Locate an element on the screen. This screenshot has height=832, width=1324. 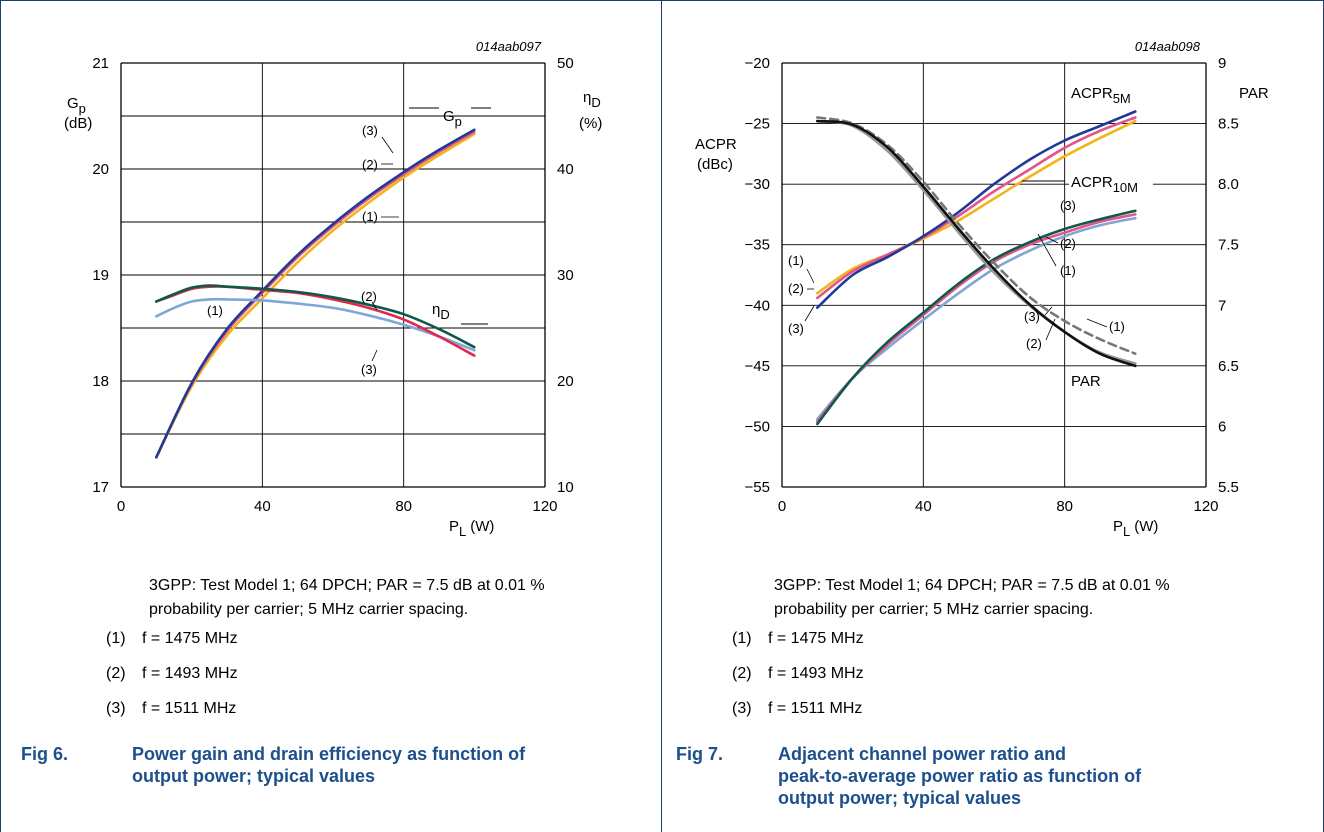
right-tick-label: 6 is located at coordinates (1222, 426).